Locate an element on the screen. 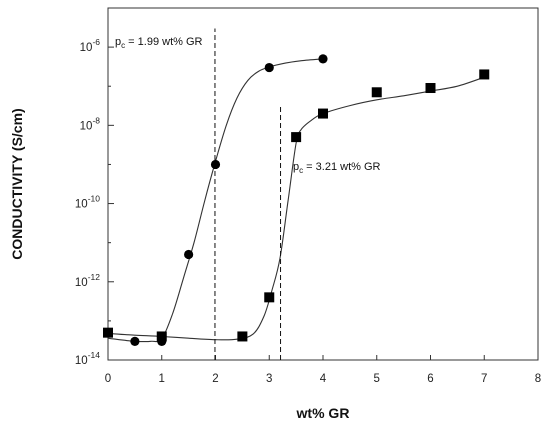  y-tick-label: 10⁻¹⁰ is located at coordinates (87, 202).